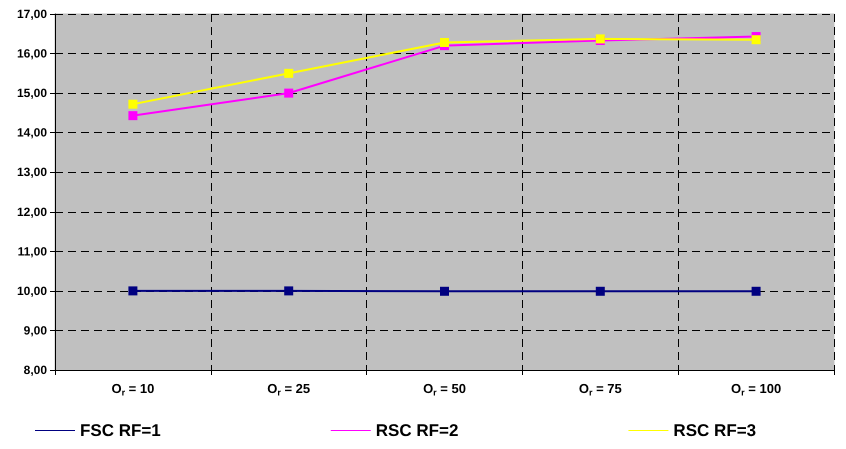 The image size is (846, 449). Describe the element at coordinates (120, 430) in the screenshot. I see `legend-label: FSC RF=1` at that location.